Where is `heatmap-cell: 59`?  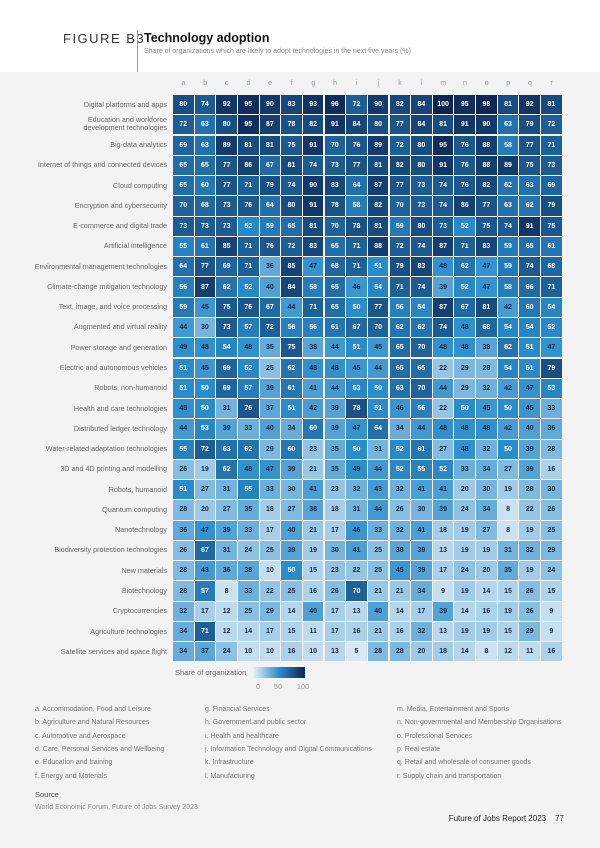 heatmap-cell: 59 is located at coordinates (270, 226).